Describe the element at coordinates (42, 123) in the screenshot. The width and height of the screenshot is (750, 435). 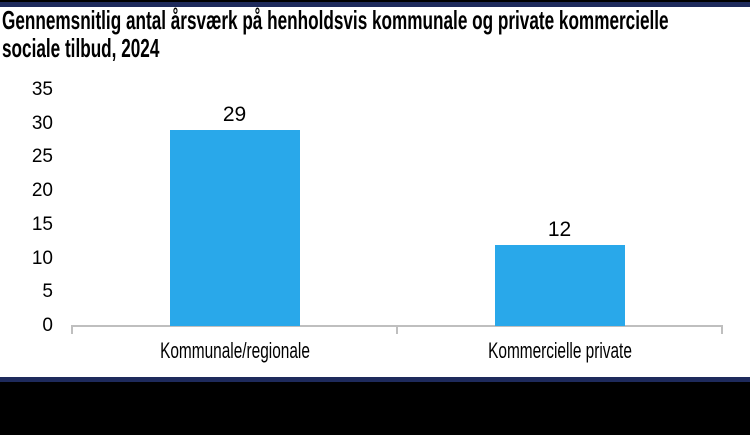
I see `y-axis-tick-label: 30` at that location.